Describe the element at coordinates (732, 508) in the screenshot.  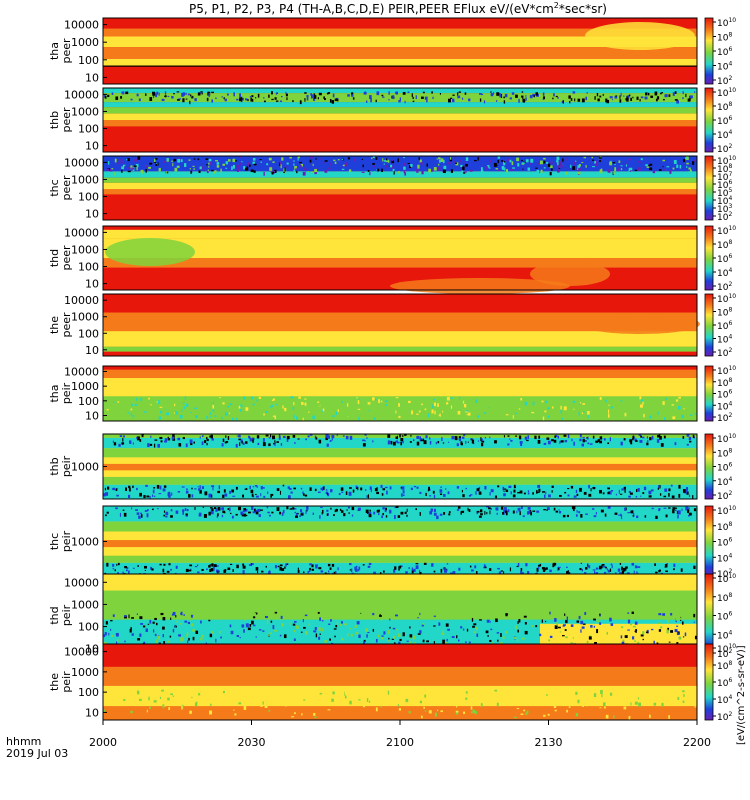
I see `colorbar-tick-exponent: 10` at that location.